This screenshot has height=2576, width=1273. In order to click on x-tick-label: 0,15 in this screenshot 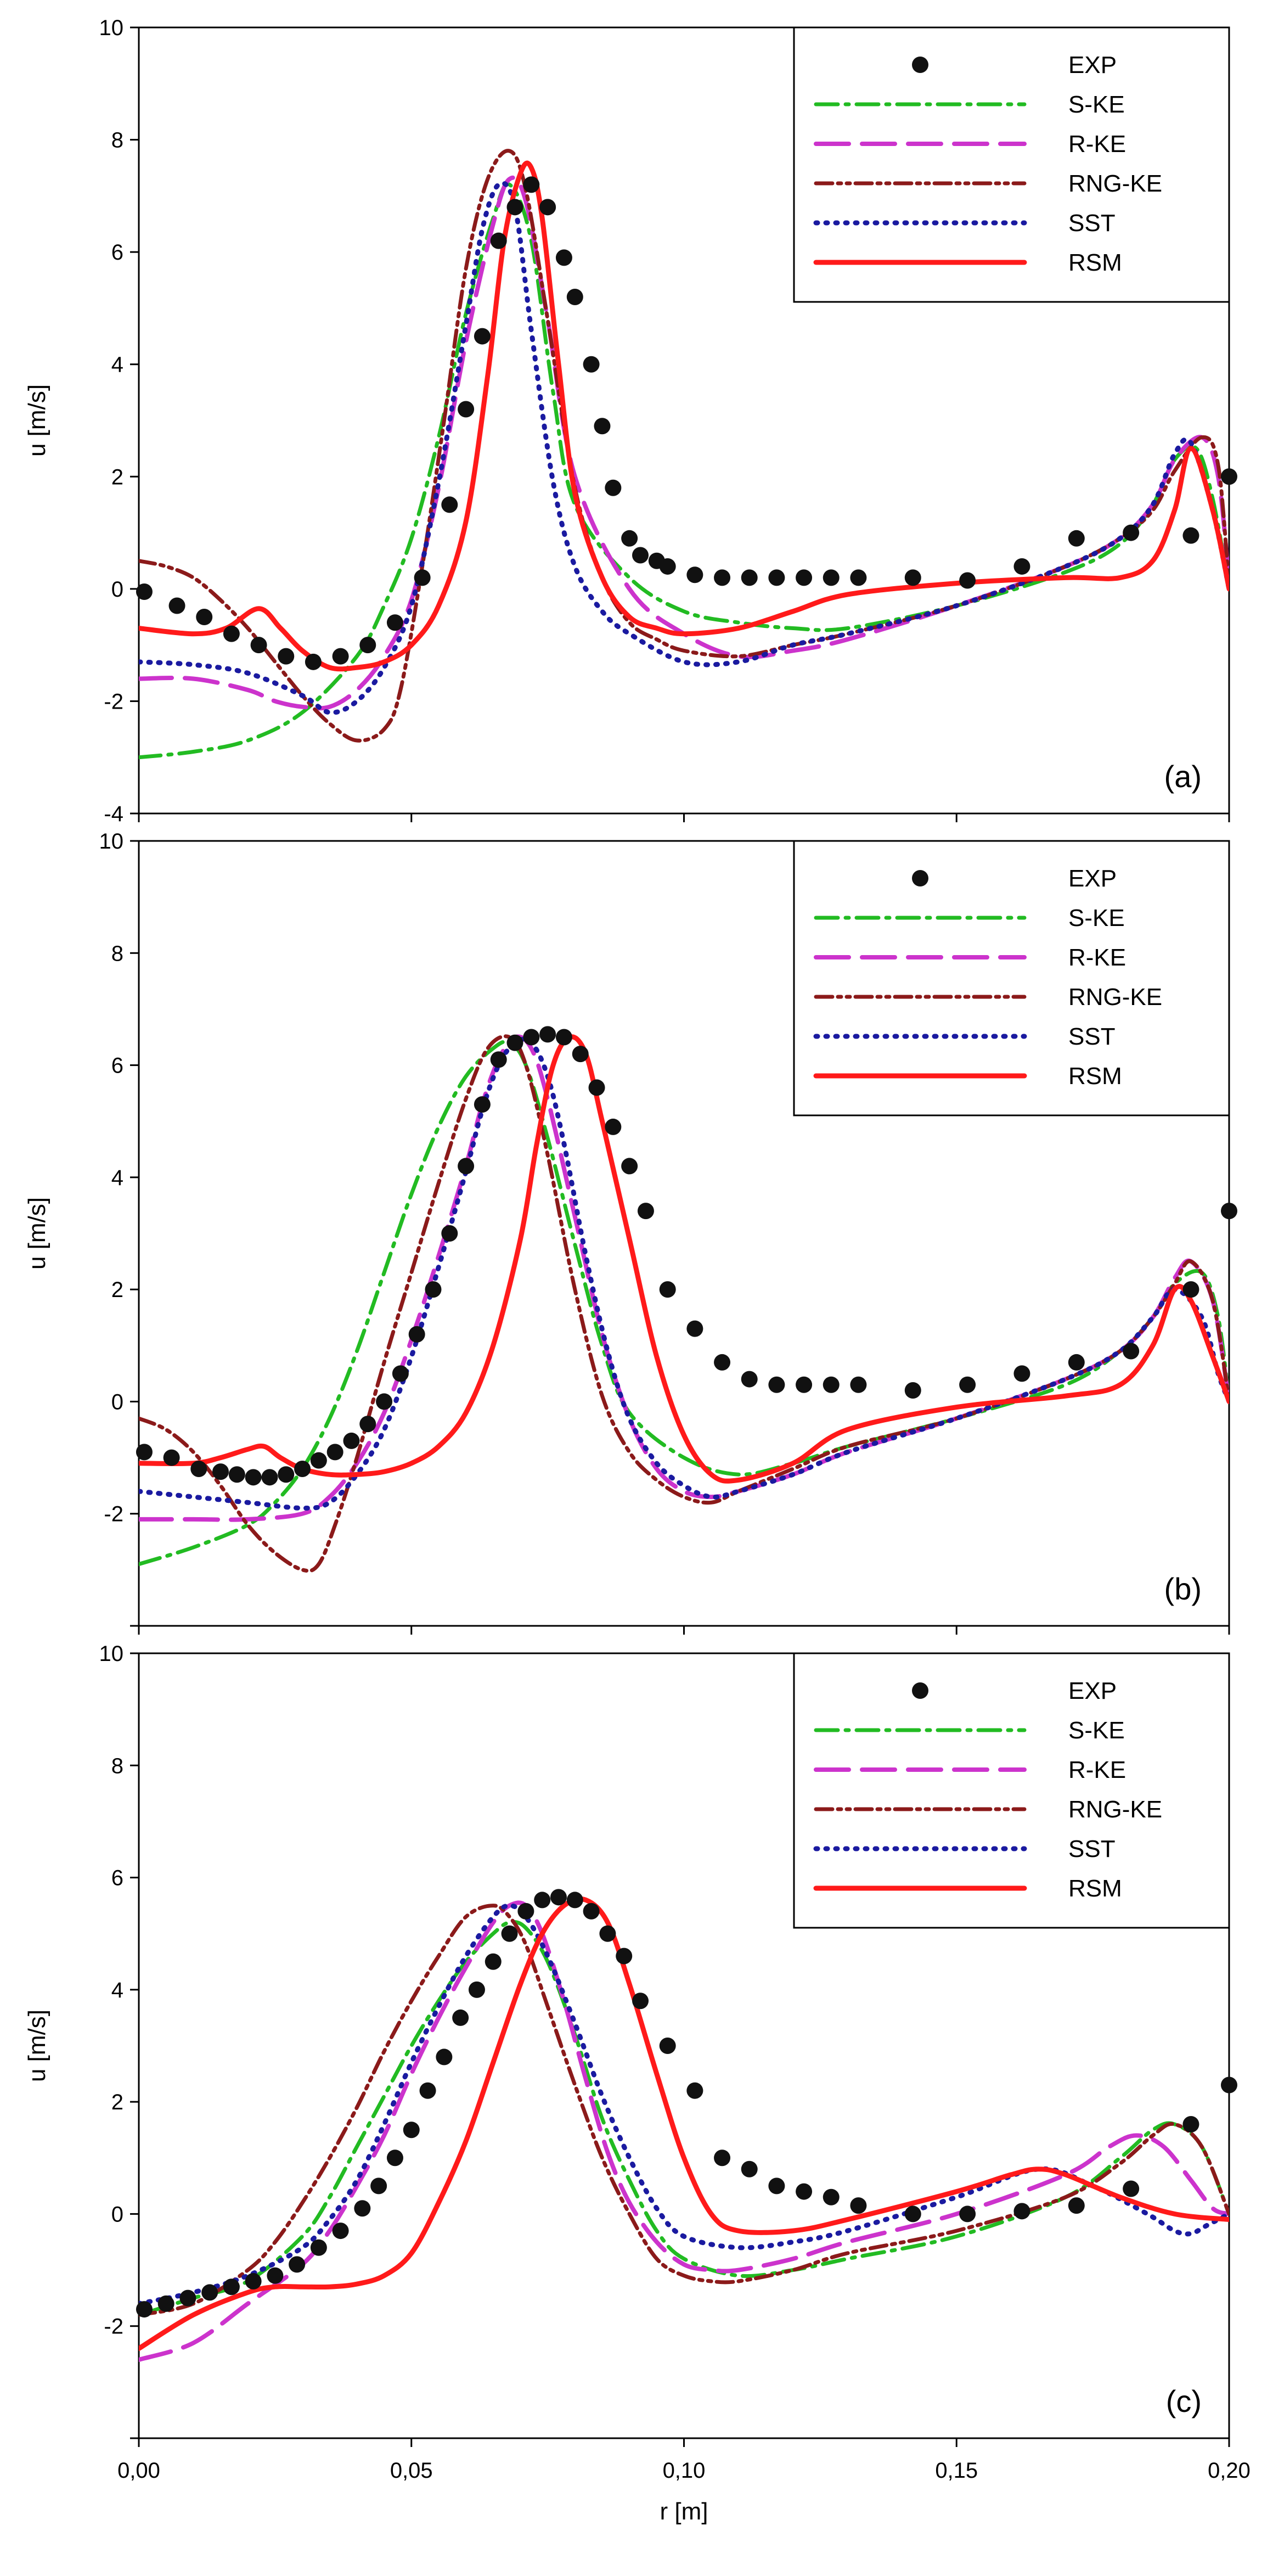, I will do `click(956, 2471)`.